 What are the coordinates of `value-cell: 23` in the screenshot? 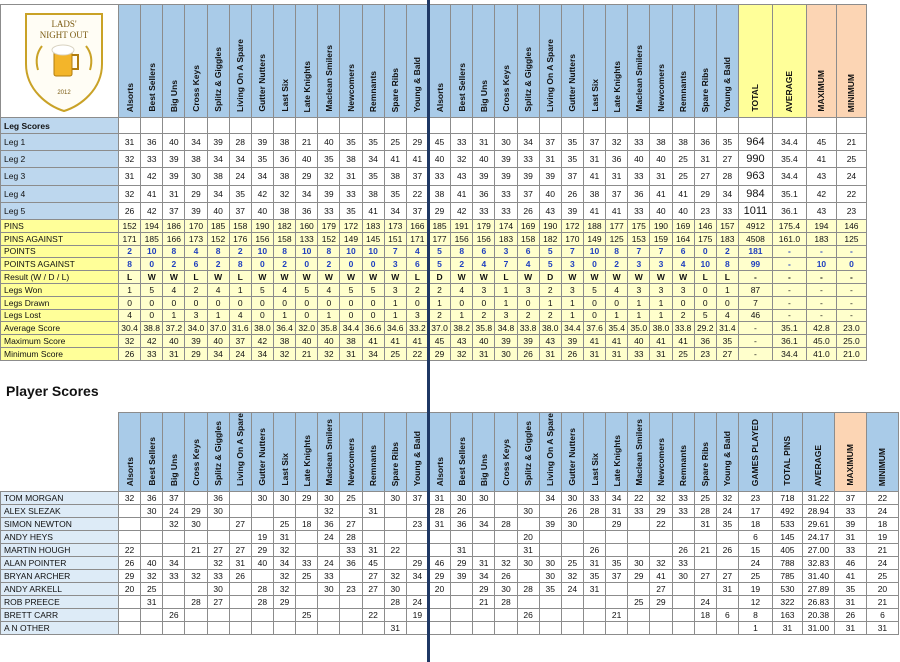 It's located at (705, 353).